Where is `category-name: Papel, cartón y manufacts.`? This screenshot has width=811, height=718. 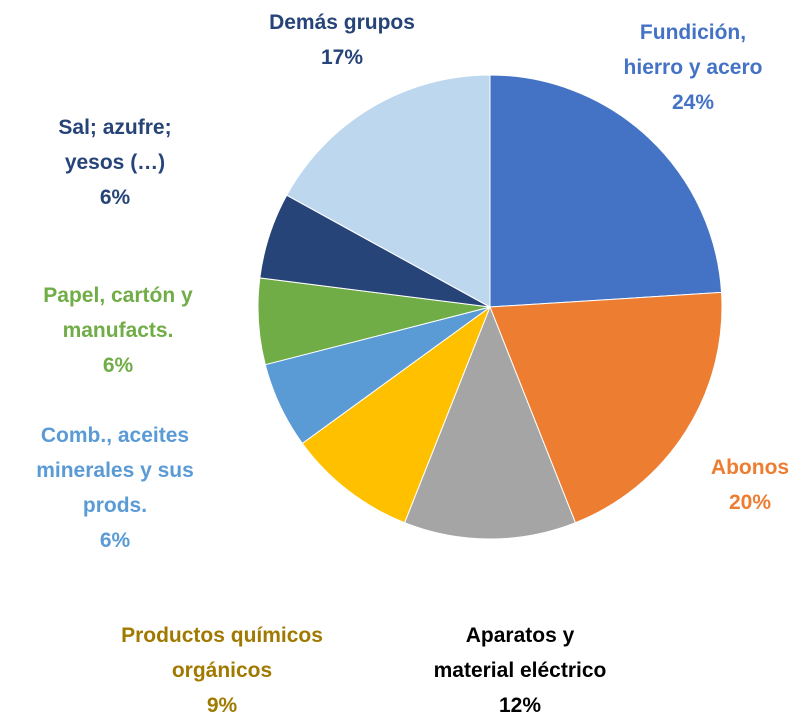 category-name: Papel, cartón y manufacts. is located at coordinates (118, 313).